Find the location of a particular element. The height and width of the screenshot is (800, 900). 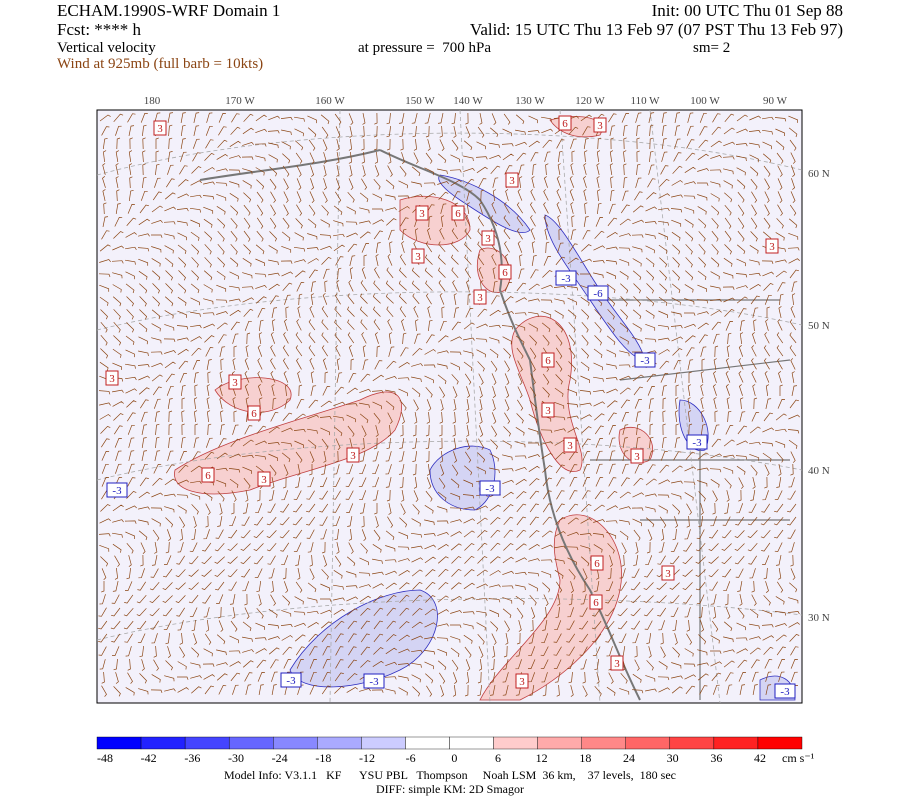

pressure: at pressure = 700 hPa is located at coordinates (424, 48).